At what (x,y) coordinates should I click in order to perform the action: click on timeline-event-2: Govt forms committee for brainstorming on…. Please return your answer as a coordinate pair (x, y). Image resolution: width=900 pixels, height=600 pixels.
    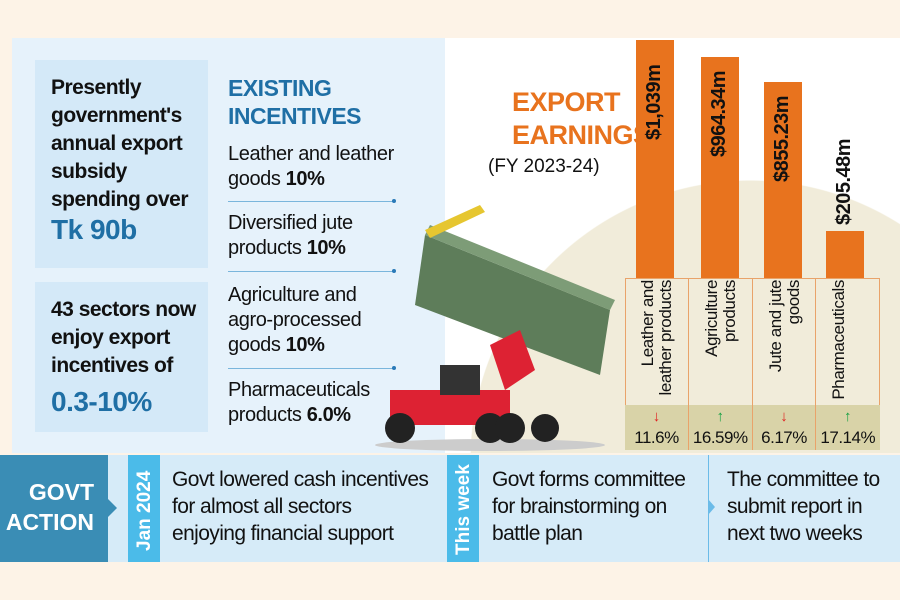
    Looking at the image, I should click on (589, 506).